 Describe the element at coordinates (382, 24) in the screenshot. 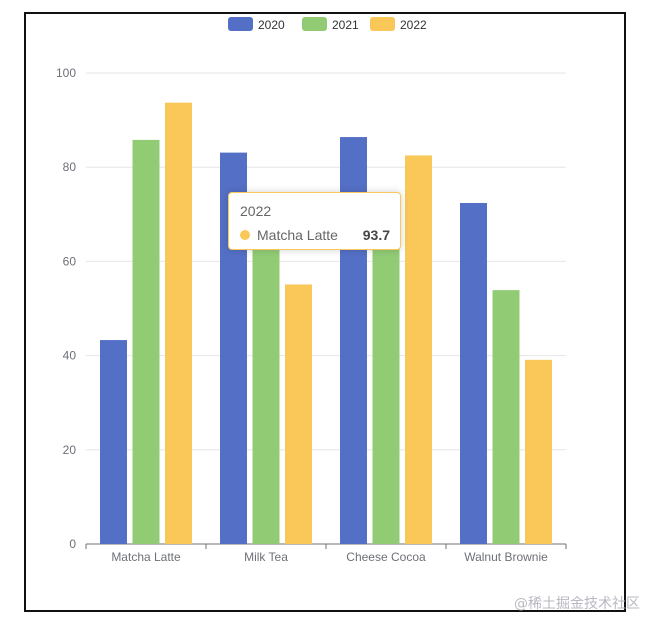

I see `legend-swatch-2022` at that location.